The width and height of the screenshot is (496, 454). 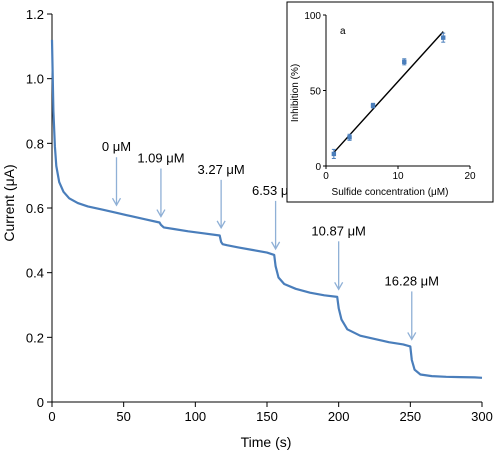 I want to click on concentration-annotation: 16.28 μM, so click(x=412, y=307).